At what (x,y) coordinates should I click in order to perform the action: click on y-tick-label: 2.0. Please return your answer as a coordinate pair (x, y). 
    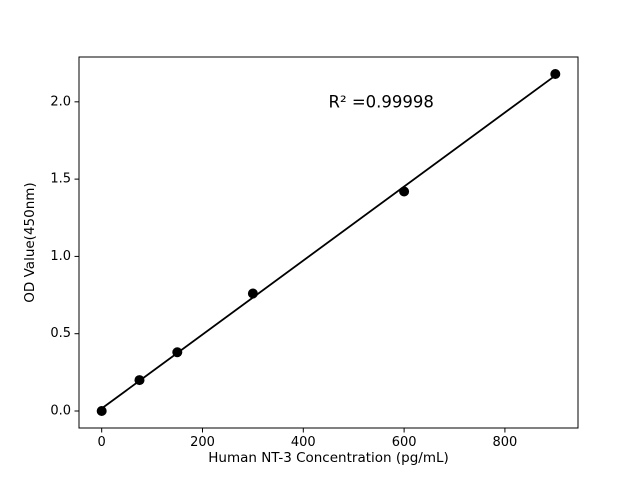
    Looking at the image, I should click on (60, 101).